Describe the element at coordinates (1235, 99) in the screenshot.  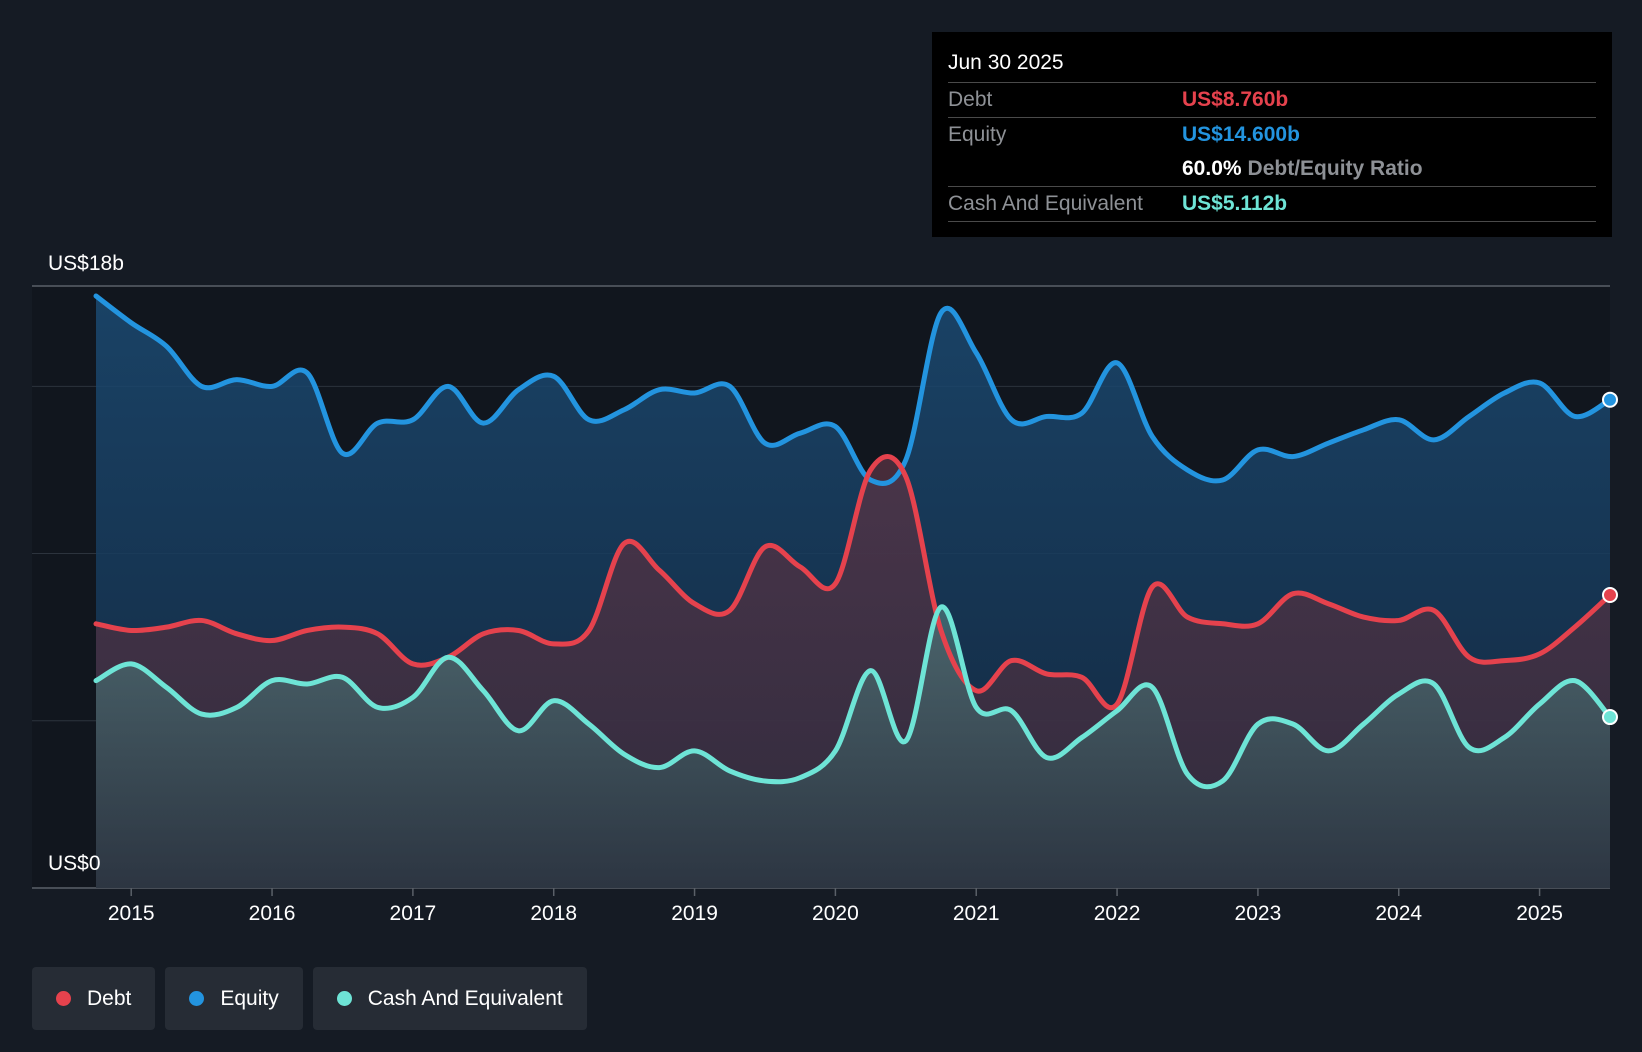
I see `tooltip-debt-value: US$8.760b` at that location.